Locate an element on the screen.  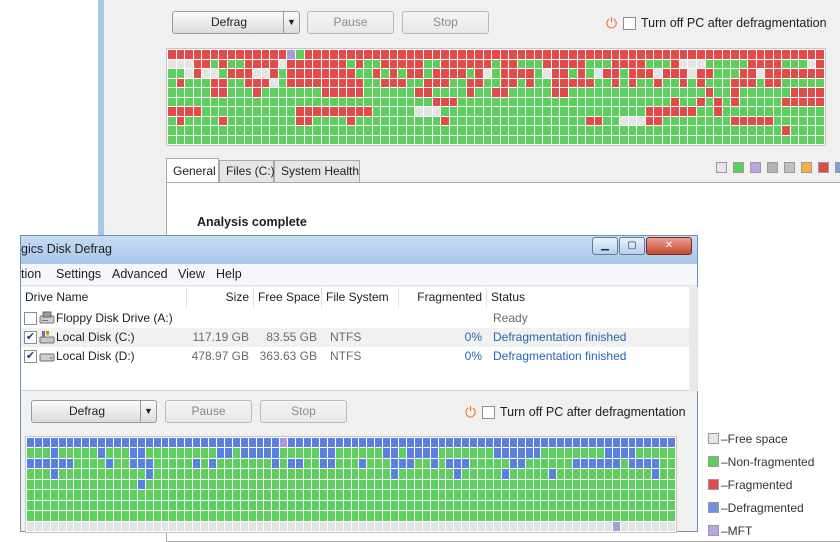
menu-action: tion is located at coordinates (31, 274).